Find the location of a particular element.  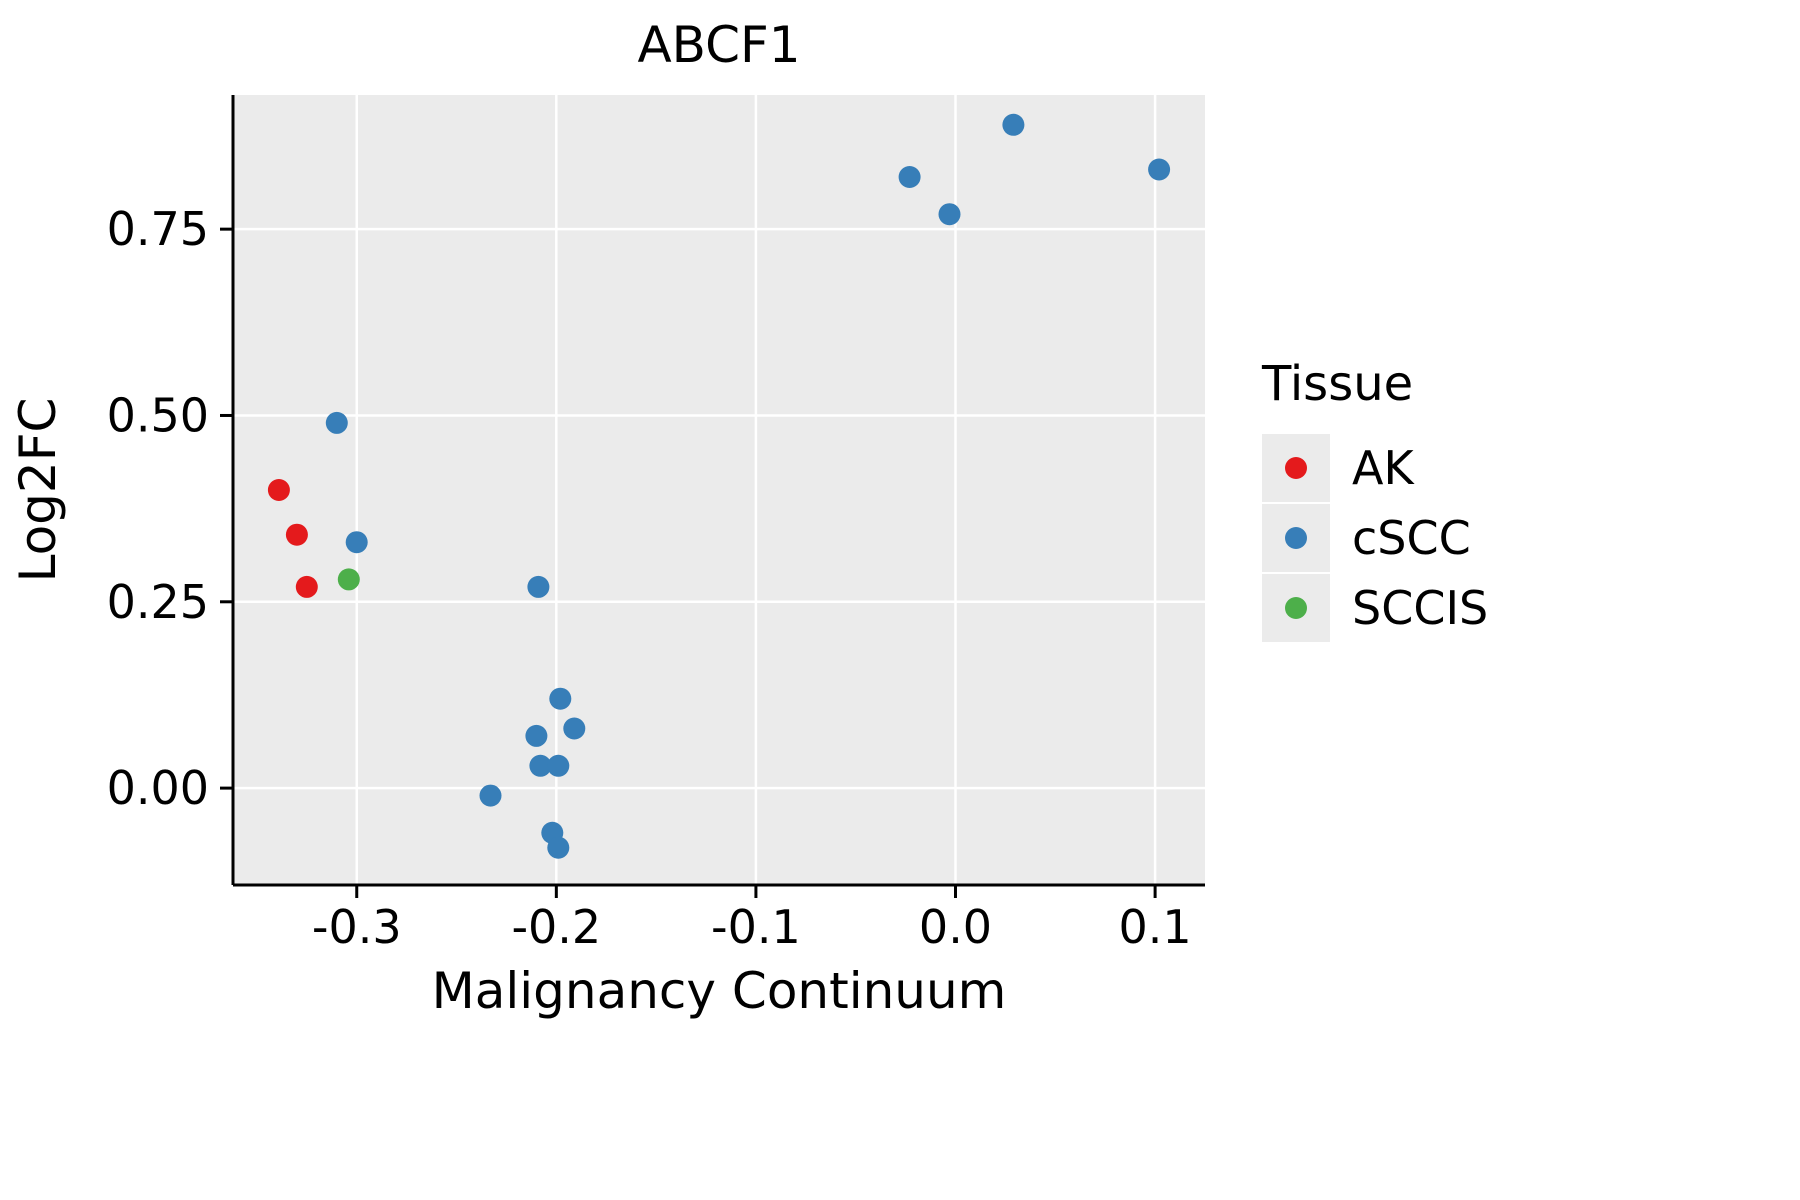

legend-key-point-AK is located at coordinates (1296, 468).